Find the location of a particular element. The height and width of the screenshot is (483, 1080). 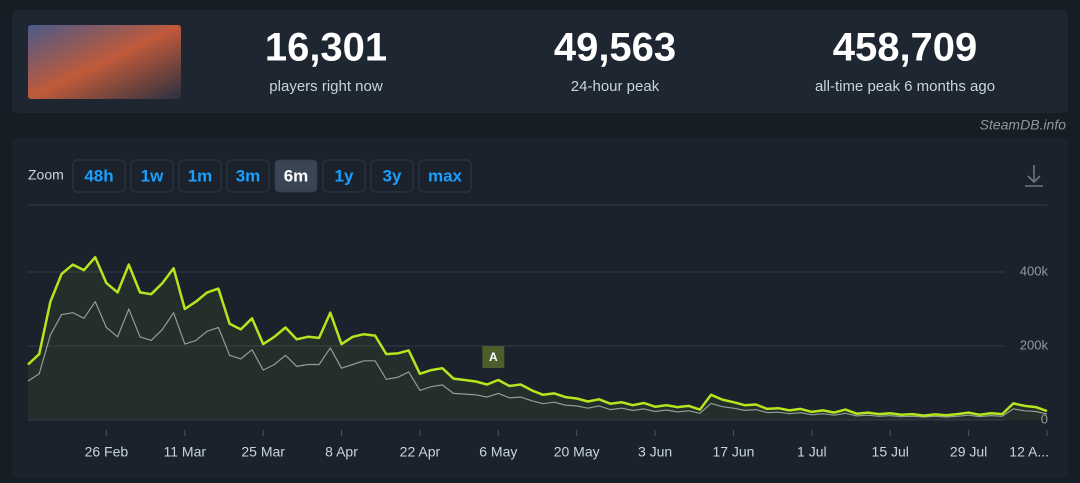

x-tick-label: 26 Feb is located at coordinates (107, 452).